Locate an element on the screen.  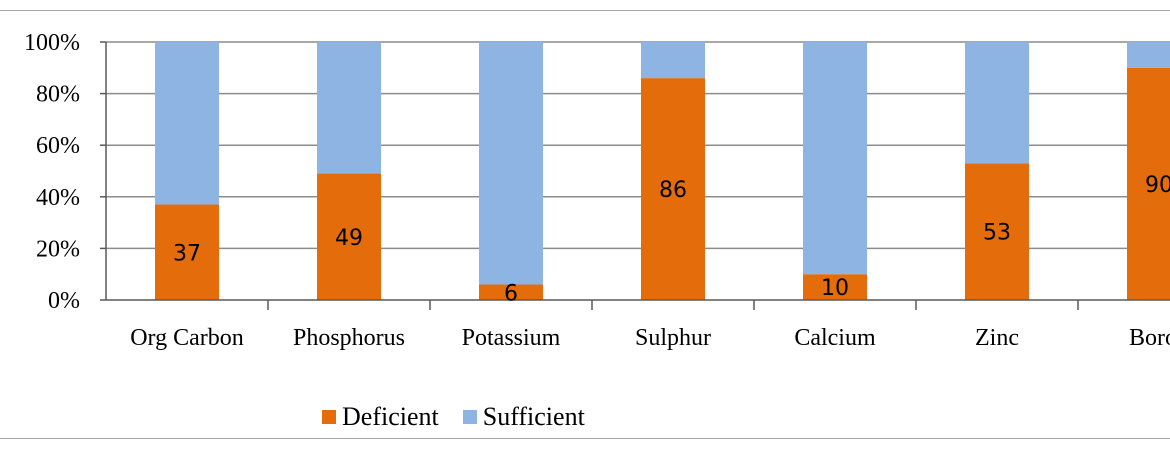
y-tick-label: 60% is located at coordinates (58, 146).